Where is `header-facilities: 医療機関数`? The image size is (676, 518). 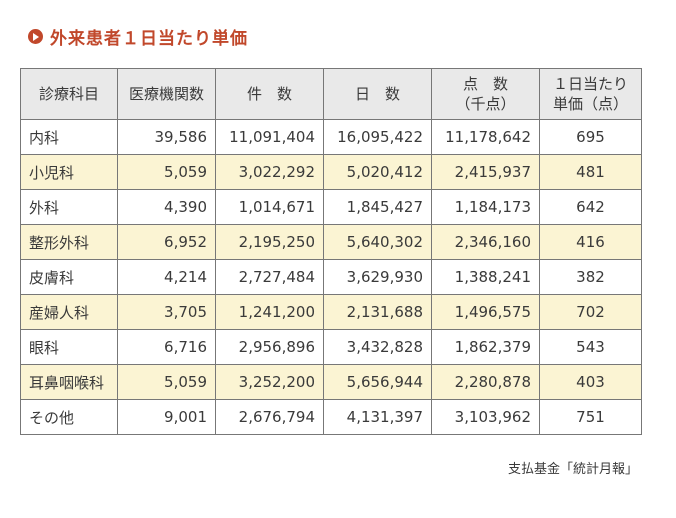 header-facilities: 医療機関数 is located at coordinates (166, 94).